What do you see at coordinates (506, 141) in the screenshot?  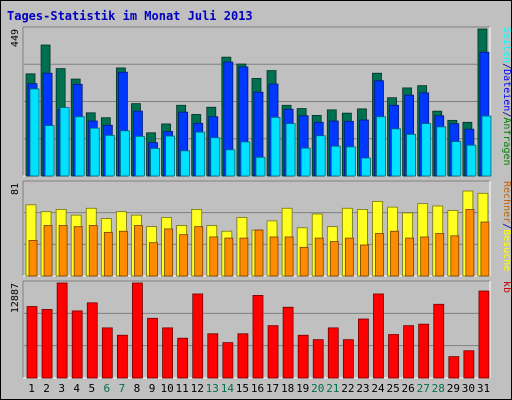 I see `legend-label: Anfragen` at bounding box center [506, 141].